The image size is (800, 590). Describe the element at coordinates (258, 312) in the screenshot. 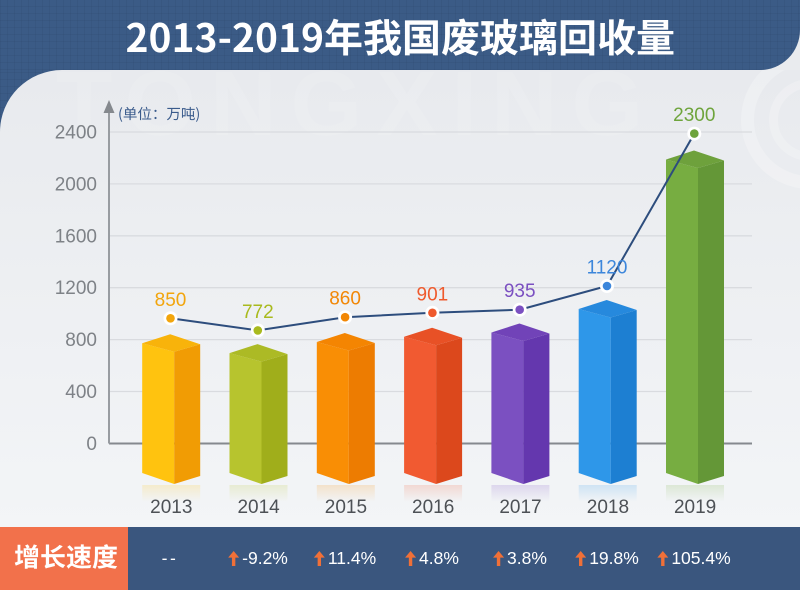

I see `svg-text: 772` at that location.